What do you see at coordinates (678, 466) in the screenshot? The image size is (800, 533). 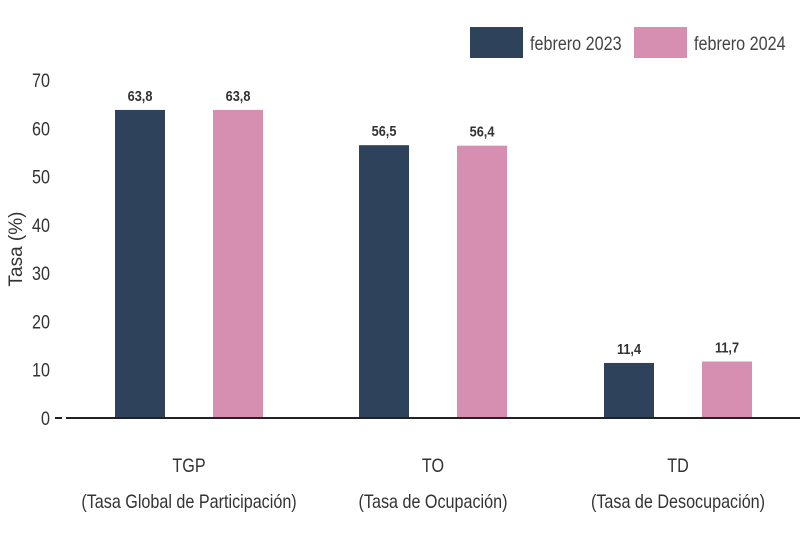 I see `x-category-label: TD` at bounding box center [678, 466].